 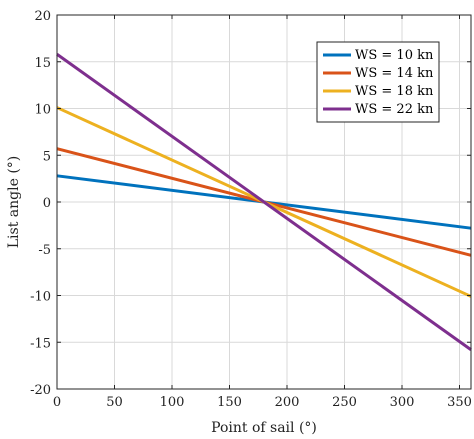 I want to click on legend-entry: WS = 14 kn, so click(x=394, y=73).